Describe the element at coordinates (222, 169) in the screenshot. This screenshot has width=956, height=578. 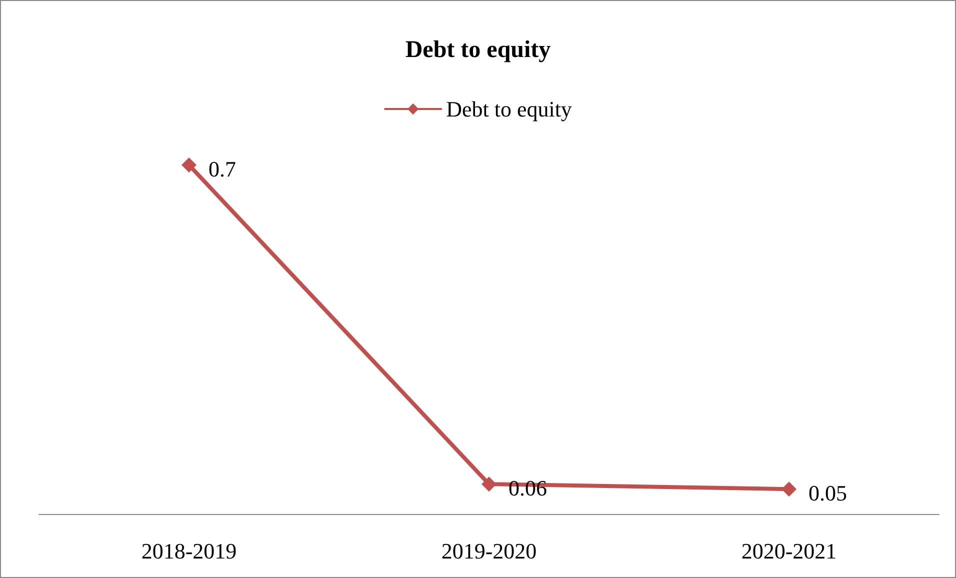
I see `data-label: 0.7` at that location.